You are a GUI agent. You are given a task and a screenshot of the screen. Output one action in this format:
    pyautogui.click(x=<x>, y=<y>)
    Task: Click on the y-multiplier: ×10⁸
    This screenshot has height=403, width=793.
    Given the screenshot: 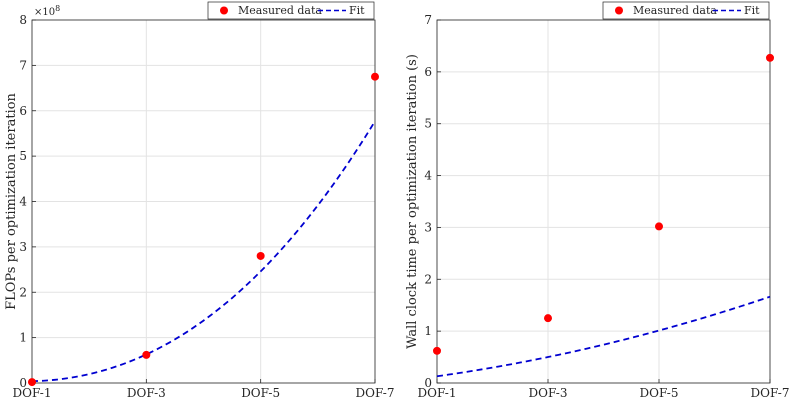 What is the action you would take?
    pyautogui.click(x=47, y=11)
    